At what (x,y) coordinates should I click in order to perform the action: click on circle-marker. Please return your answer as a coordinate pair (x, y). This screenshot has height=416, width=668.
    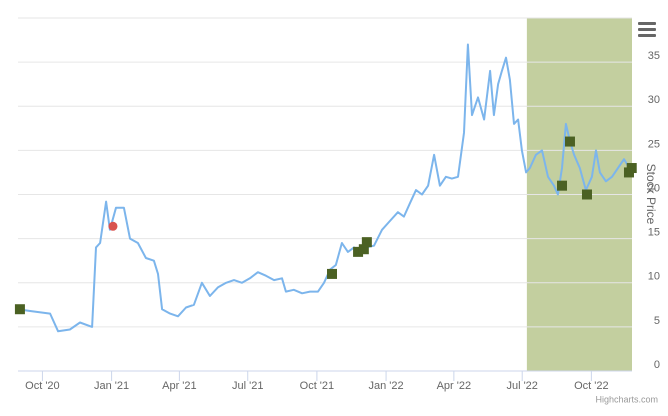
    Looking at the image, I should click on (113, 226).